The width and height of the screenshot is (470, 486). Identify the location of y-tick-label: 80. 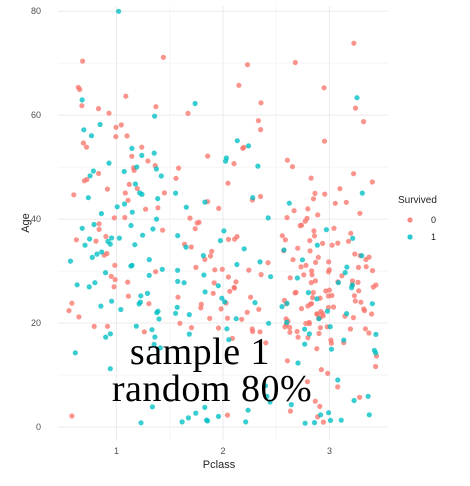
(36, 11).